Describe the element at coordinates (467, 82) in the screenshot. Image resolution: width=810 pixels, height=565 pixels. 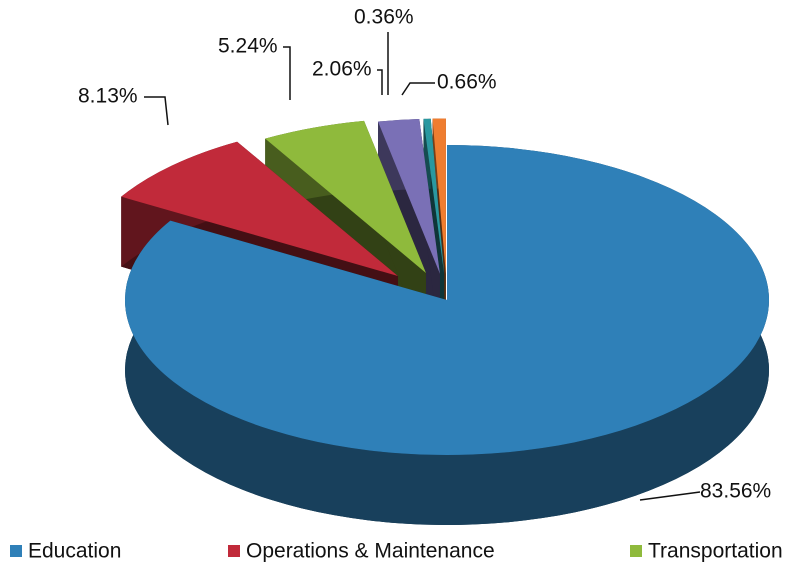
I see `data-label: 0.66%` at that location.